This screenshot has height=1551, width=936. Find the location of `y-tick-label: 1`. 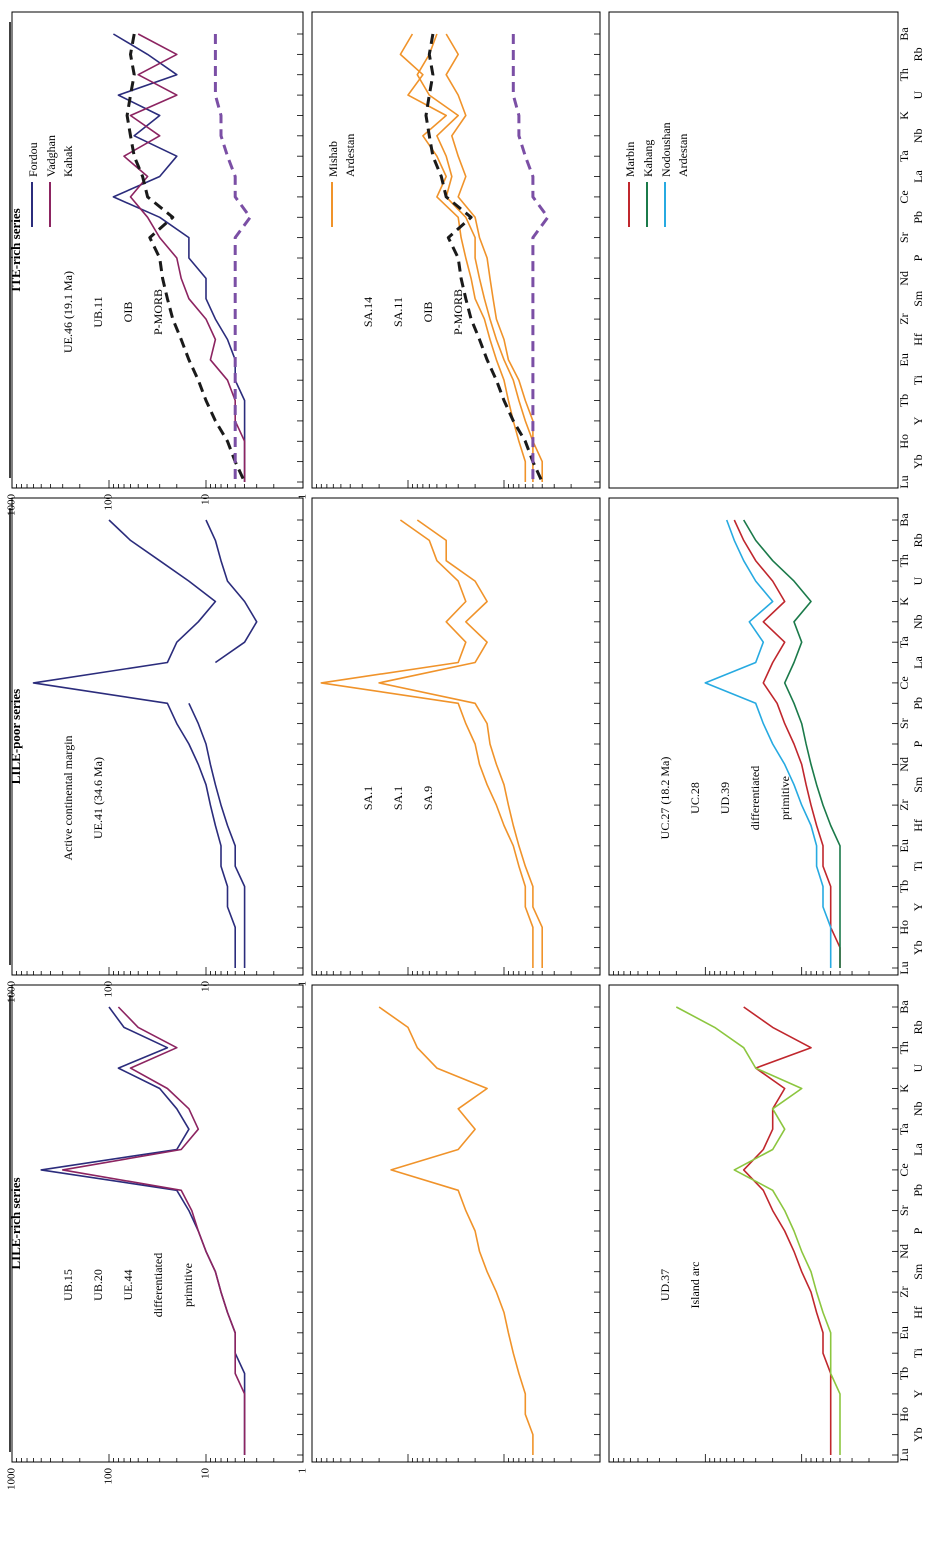

y-tick-label: 1 is located at coordinates (303, 984).